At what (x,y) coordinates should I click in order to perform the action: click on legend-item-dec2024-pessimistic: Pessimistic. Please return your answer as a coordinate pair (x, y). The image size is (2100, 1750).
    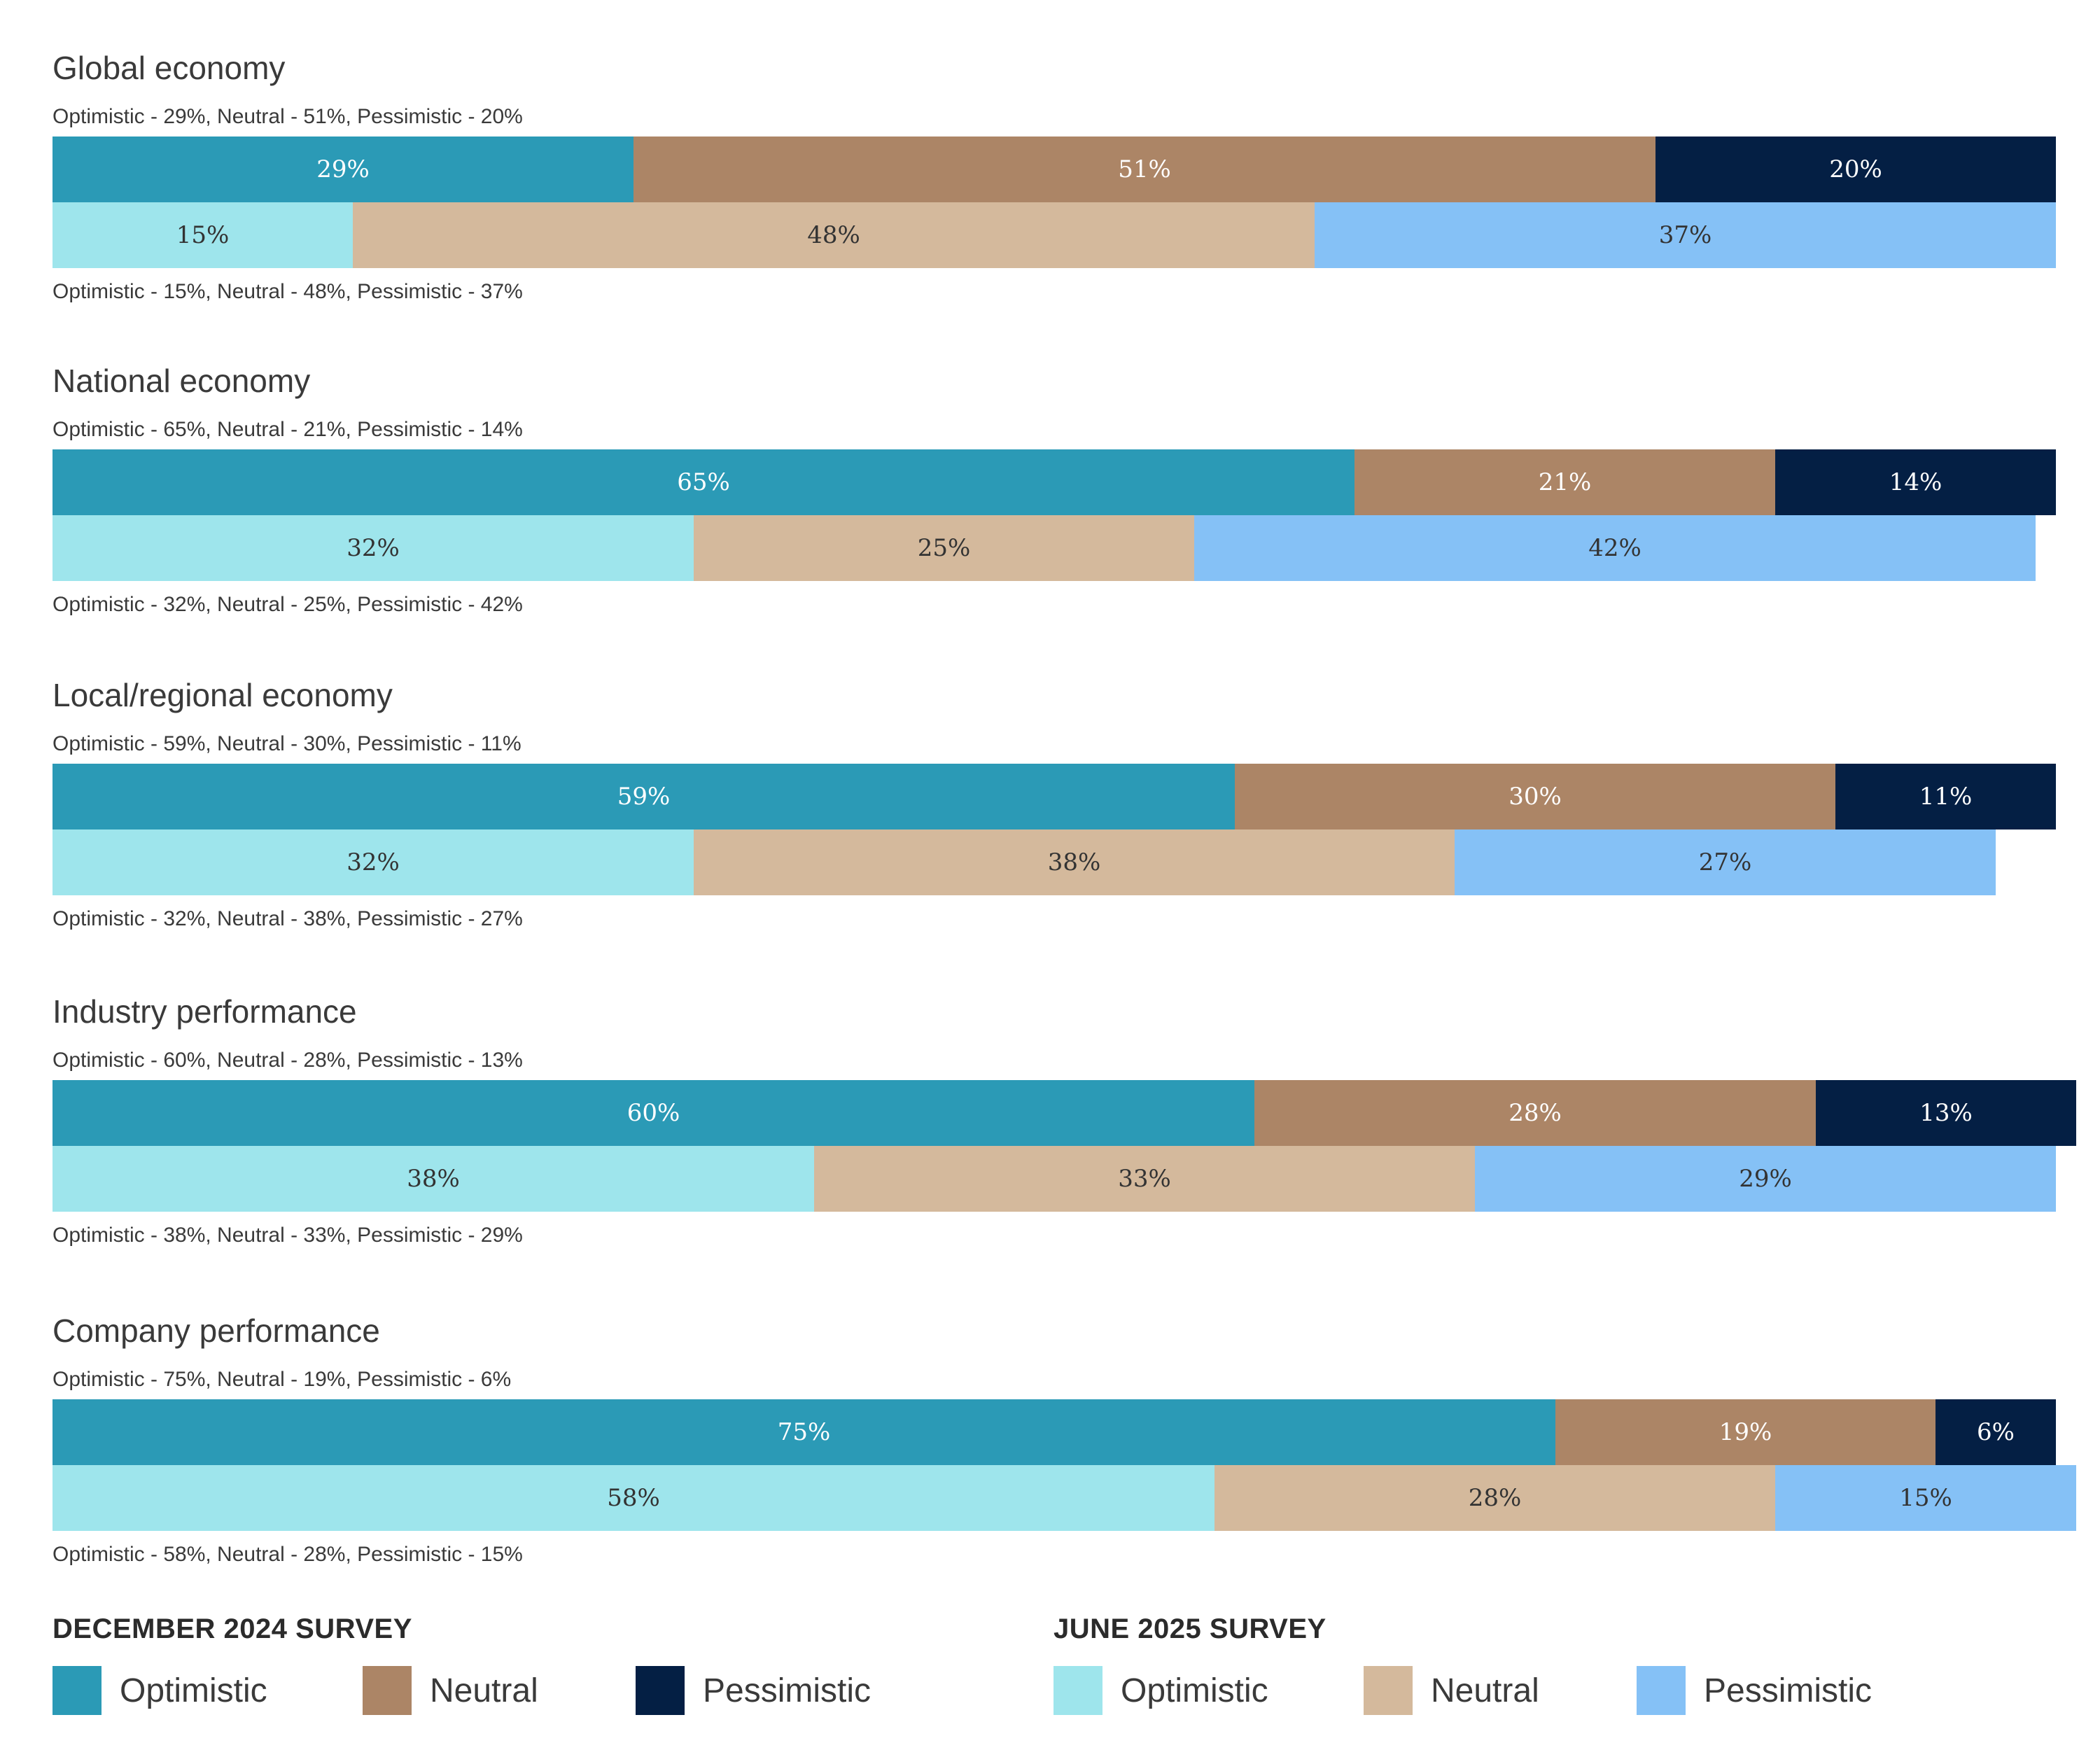
    Looking at the image, I should click on (753, 1690).